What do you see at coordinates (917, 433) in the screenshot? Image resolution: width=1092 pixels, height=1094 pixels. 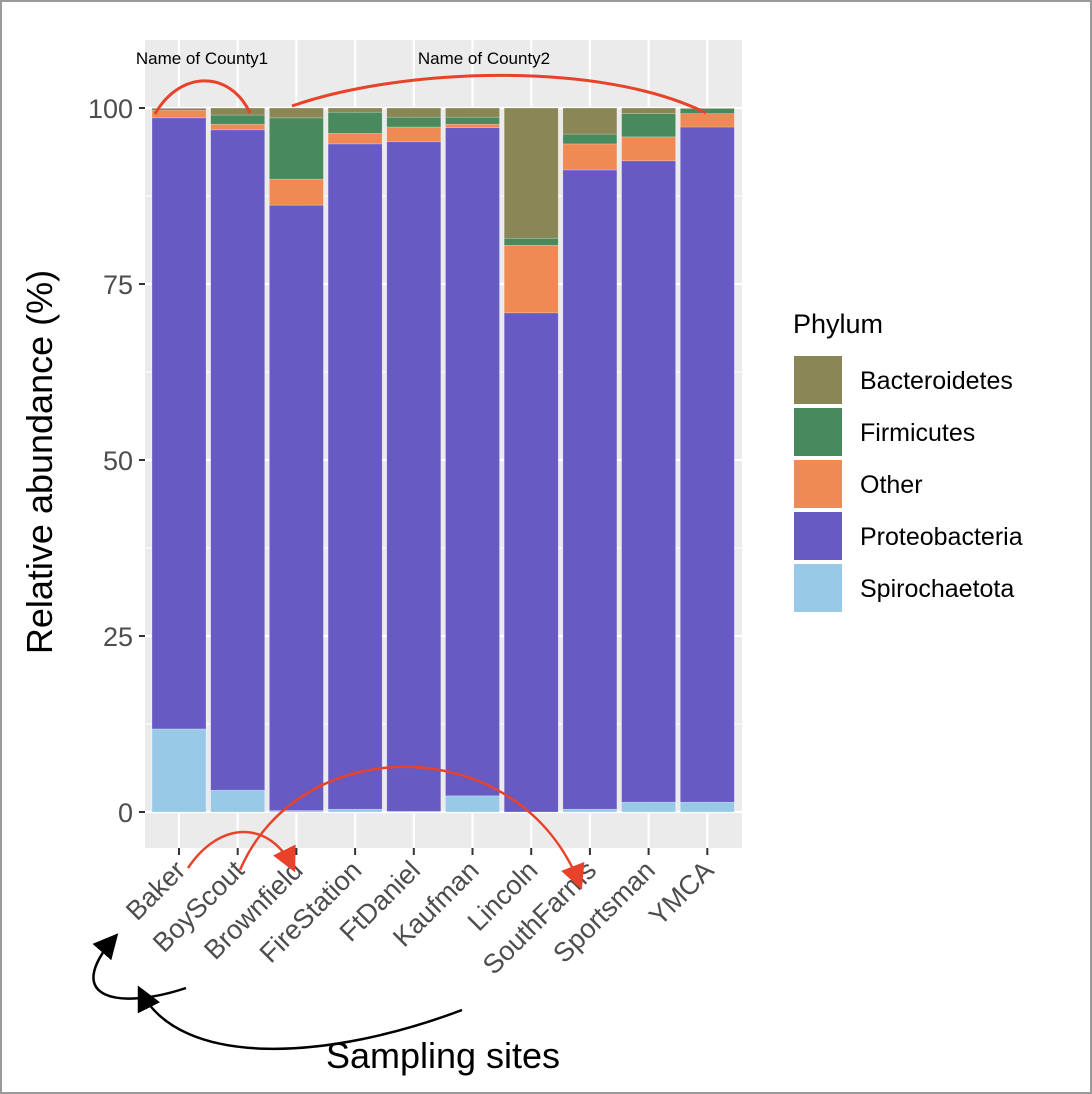 I see `legend-label: Firmicutes` at bounding box center [917, 433].